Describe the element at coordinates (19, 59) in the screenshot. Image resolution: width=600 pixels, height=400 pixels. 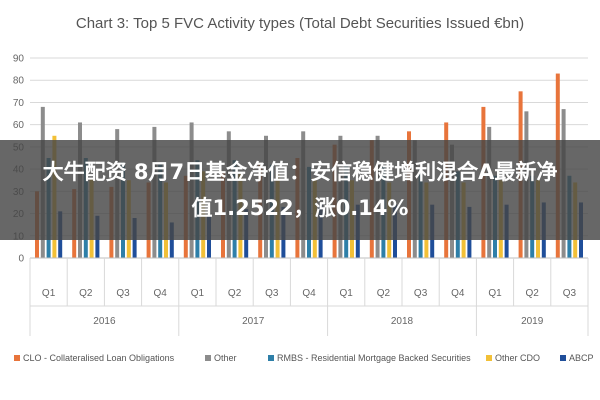
I see `y-tick-label: 90` at that location.